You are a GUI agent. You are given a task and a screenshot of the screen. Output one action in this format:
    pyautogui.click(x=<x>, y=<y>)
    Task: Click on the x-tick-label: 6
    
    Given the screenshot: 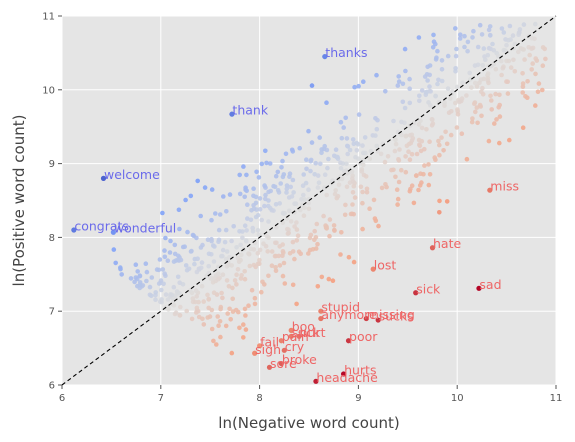 What is the action you would take?
    pyautogui.click(x=62, y=398)
    